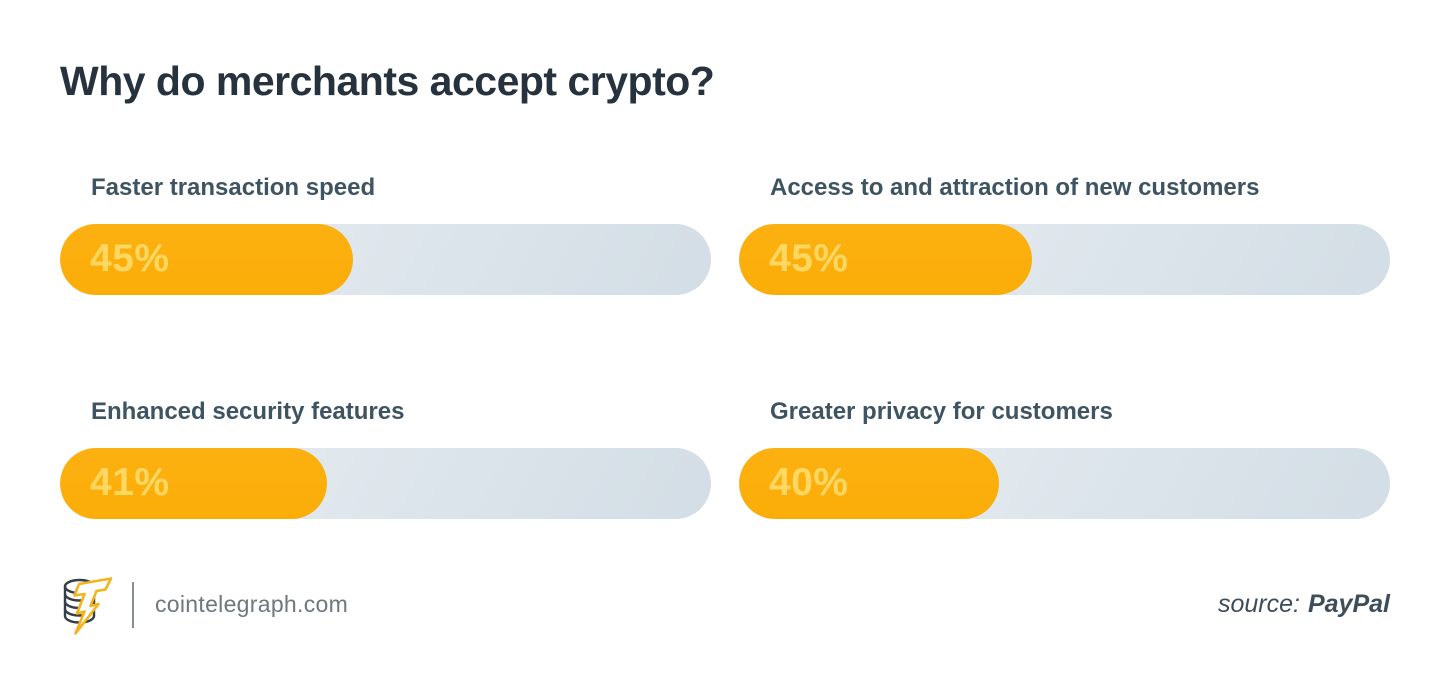  I want to click on source-prefix: source:, so click(1259, 604).